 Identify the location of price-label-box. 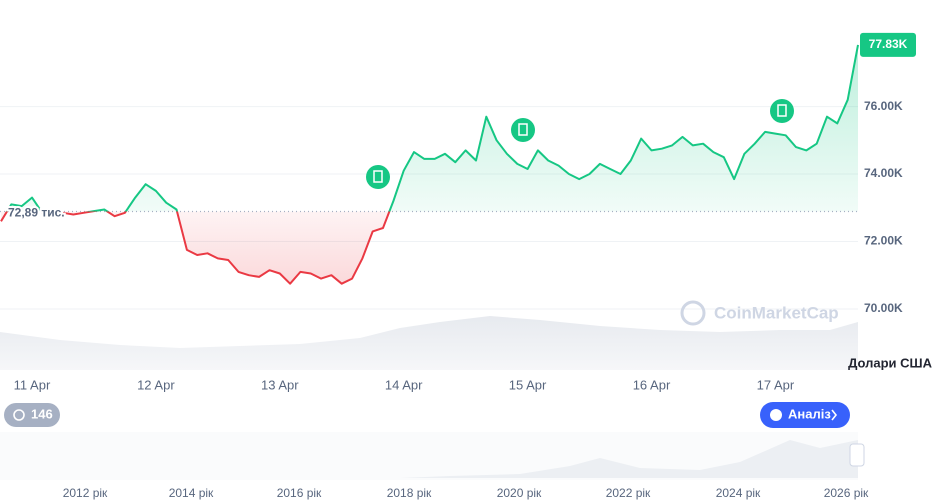
(888, 44).